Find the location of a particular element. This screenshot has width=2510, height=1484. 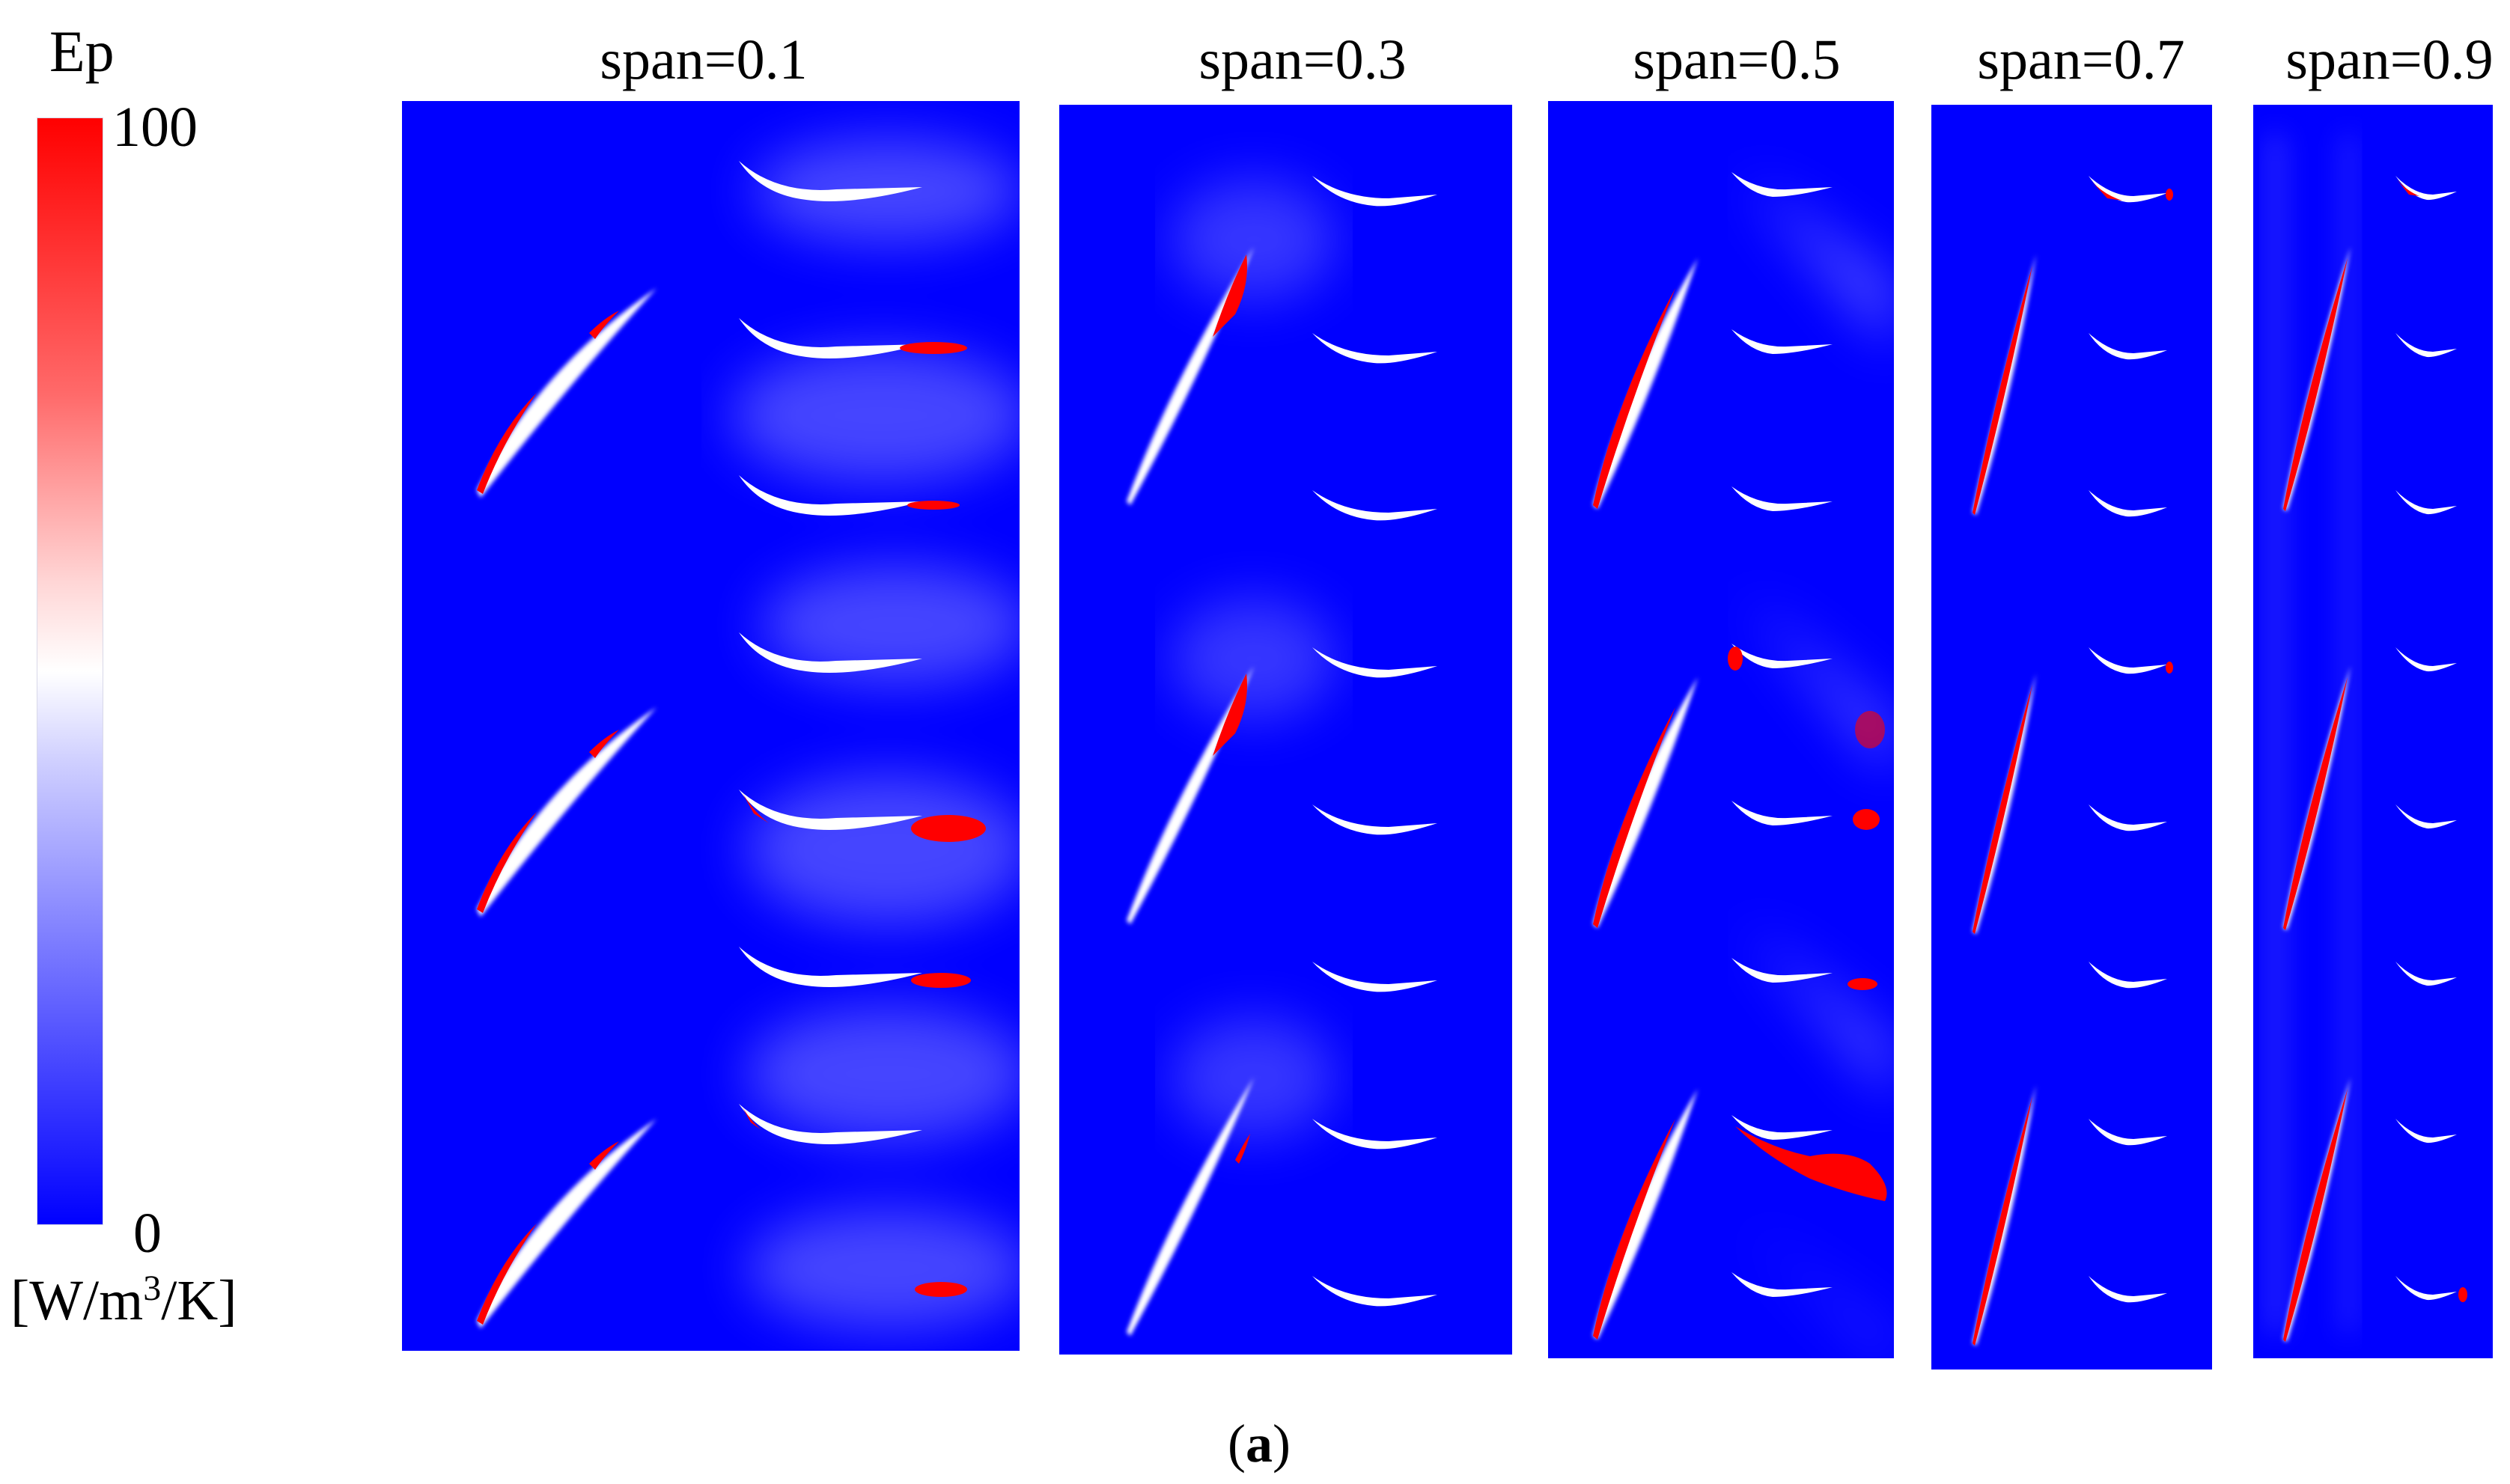

caption-close-paren: ) is located at coordinates (1281, 1444).